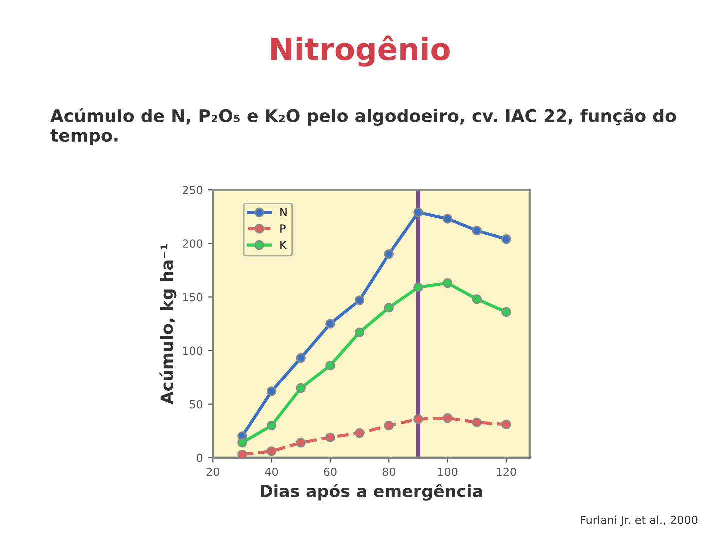 The image size is (720, 540). I want to click on x-tick-label: 40, so click(271, 472).